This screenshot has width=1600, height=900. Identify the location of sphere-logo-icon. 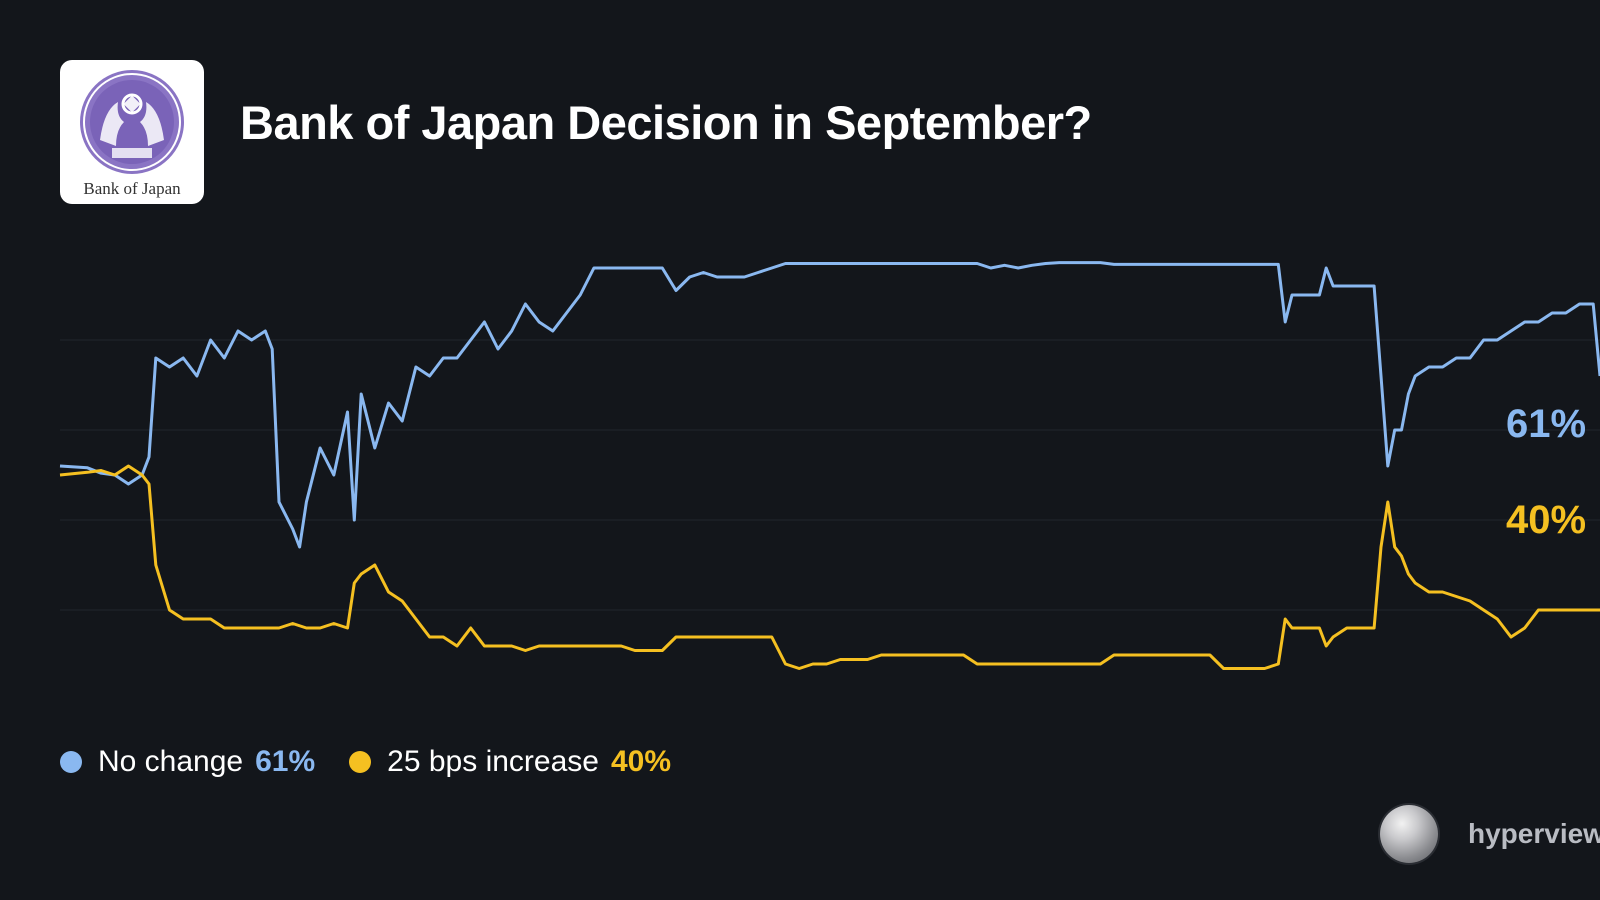
(1409, 834).